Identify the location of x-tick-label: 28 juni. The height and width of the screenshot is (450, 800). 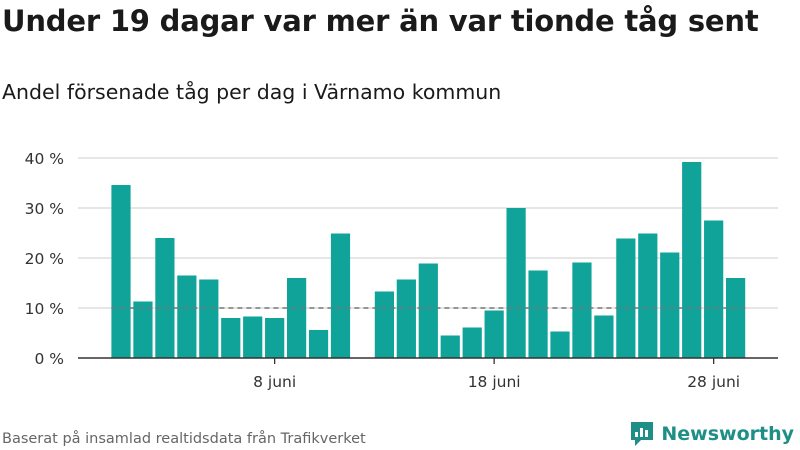
(713, 382).